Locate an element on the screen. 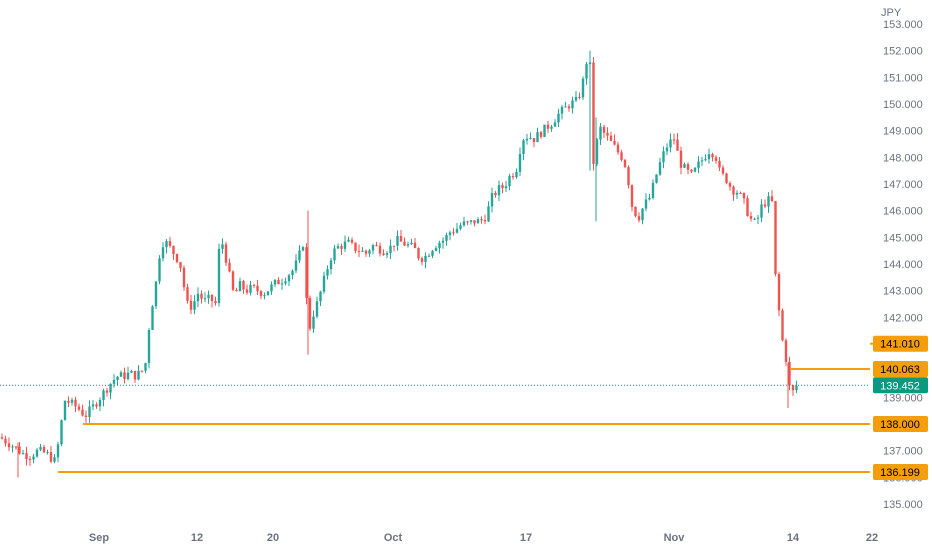 Image resolution: width=932 pixels, height=550 pixels. y-tick-label: 151.000 is located at coordinates (903, 78).